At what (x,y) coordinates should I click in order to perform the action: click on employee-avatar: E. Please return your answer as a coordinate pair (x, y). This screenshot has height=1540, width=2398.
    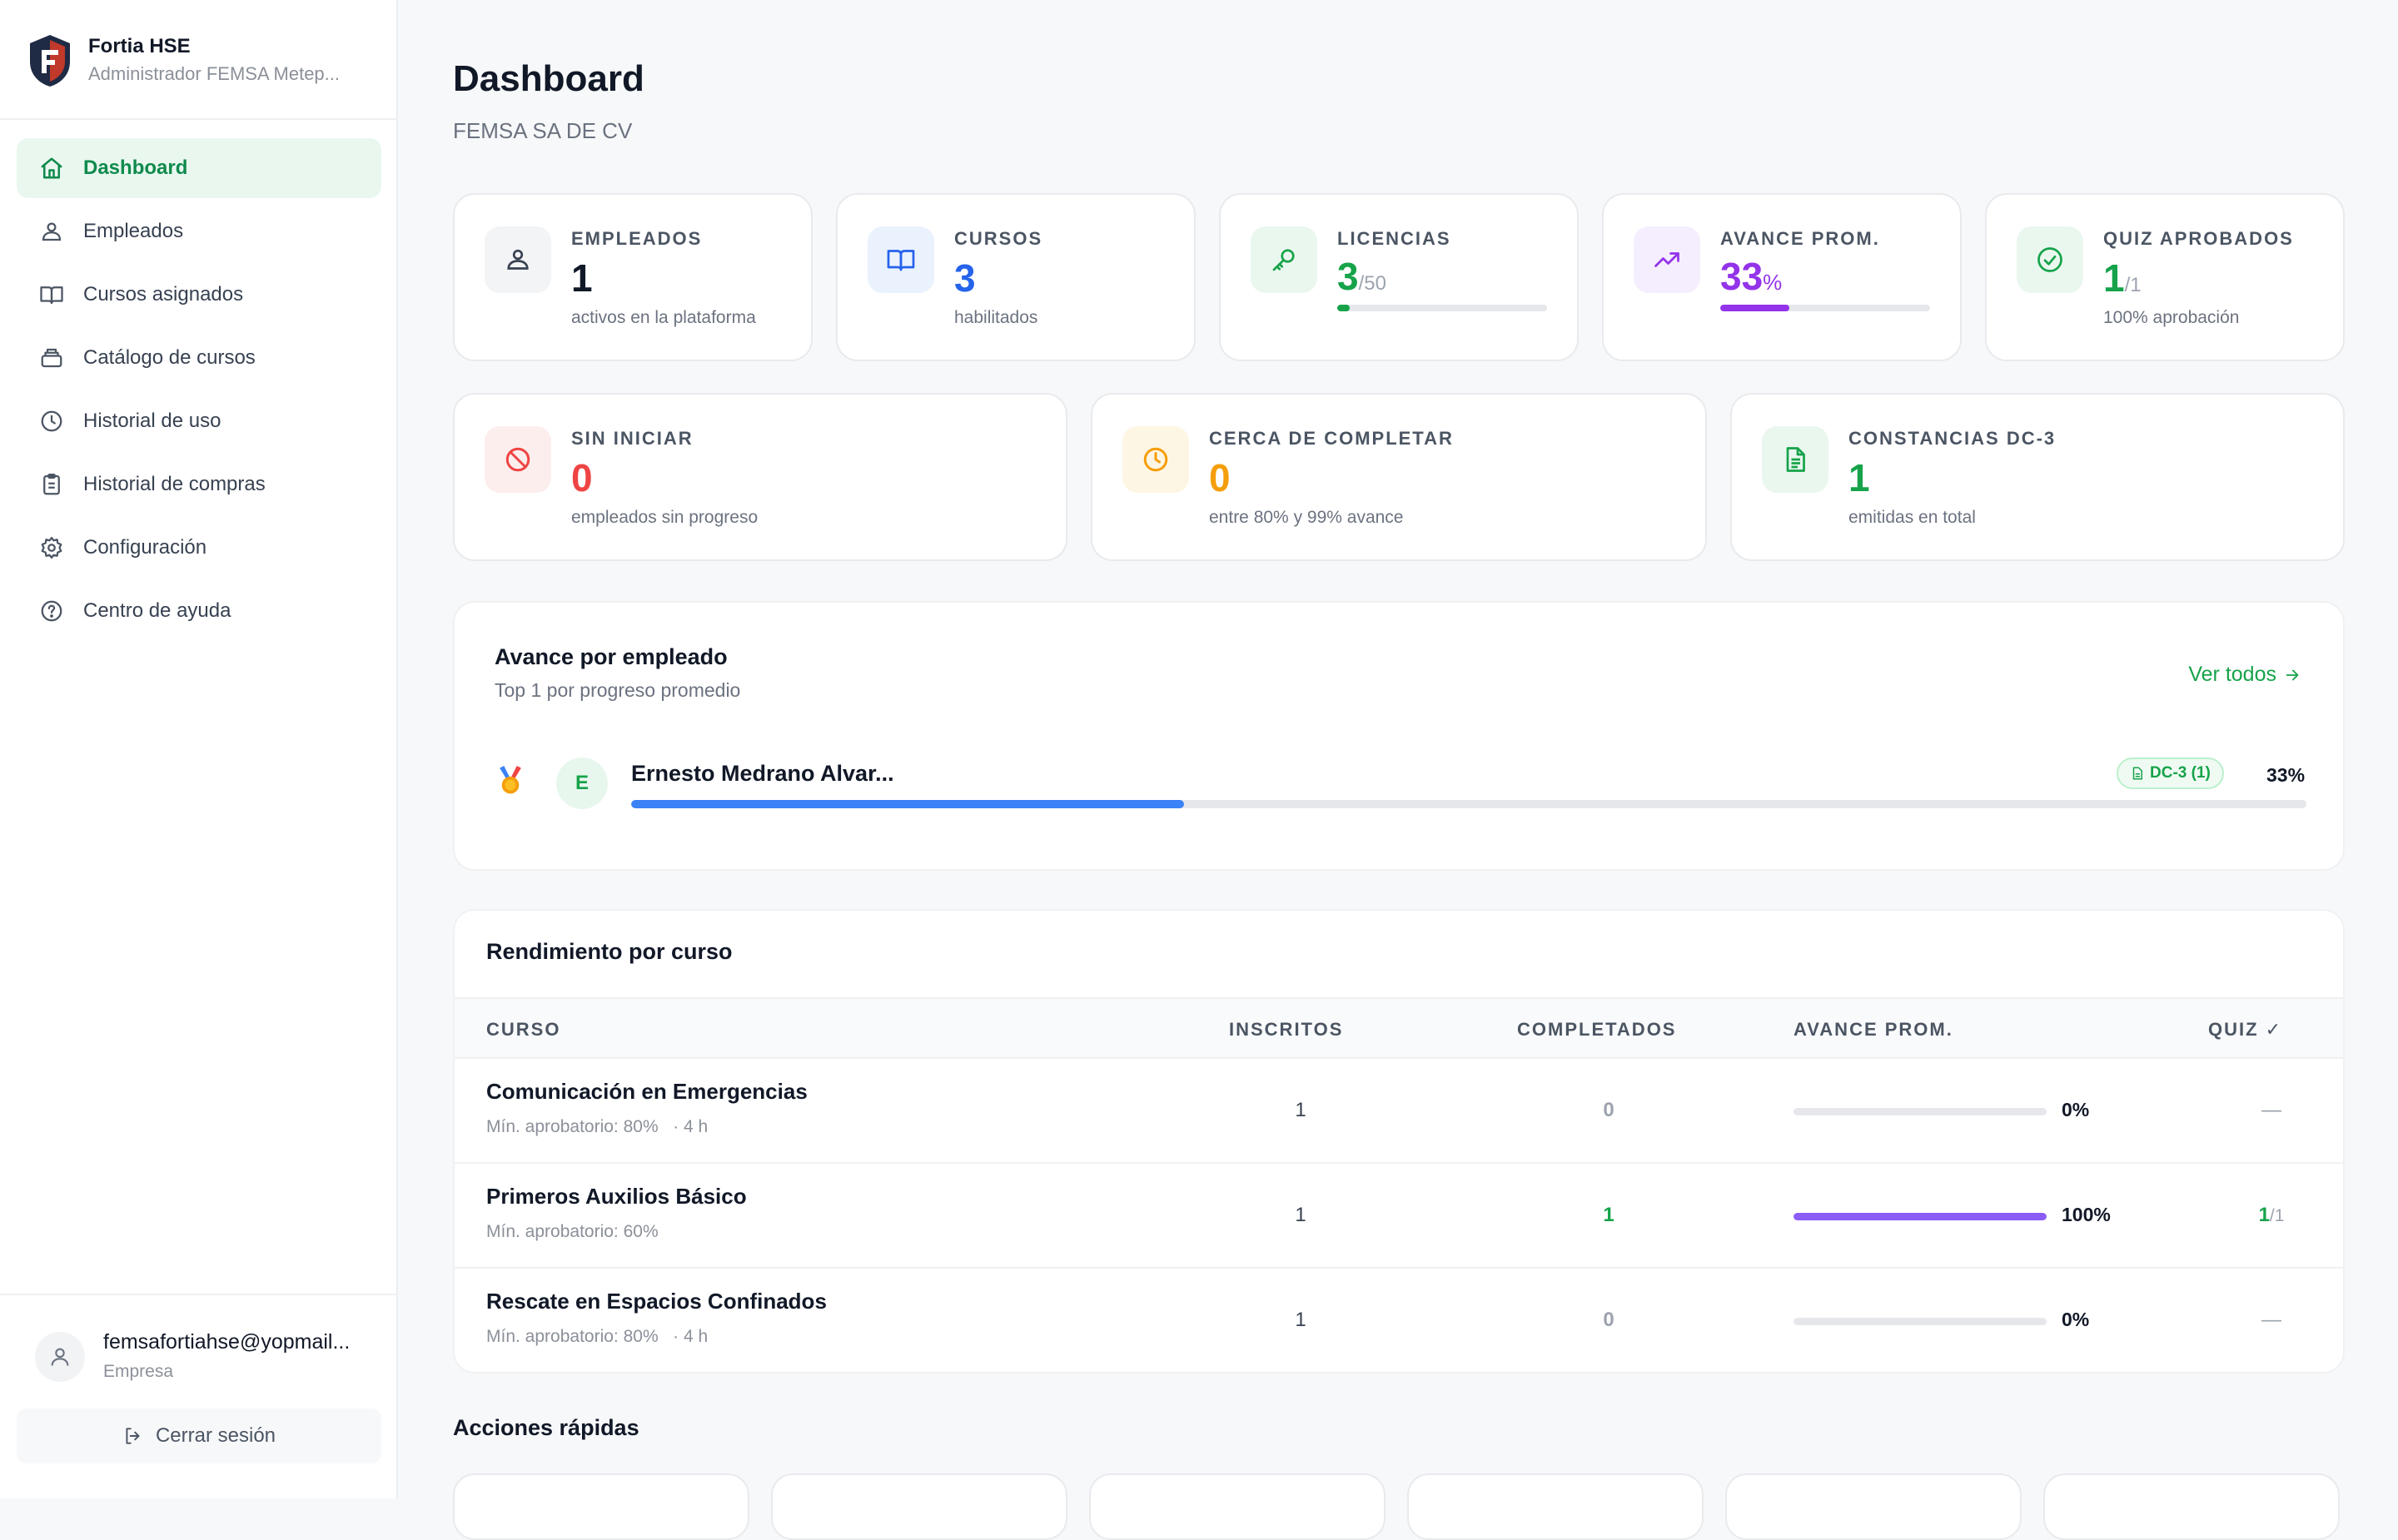
    Looking at the image, I should click on (582, 783).